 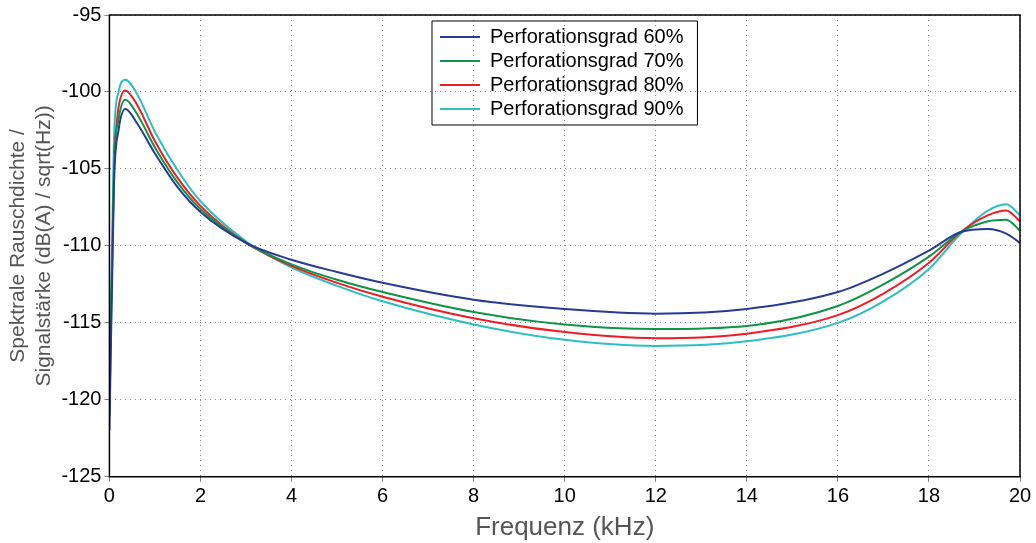 I want to click on y-axis-title: Spektrale Rauschdichte / Signalstärke (dB(A) / sqrt(Hz)), so click(x=29, y=246).